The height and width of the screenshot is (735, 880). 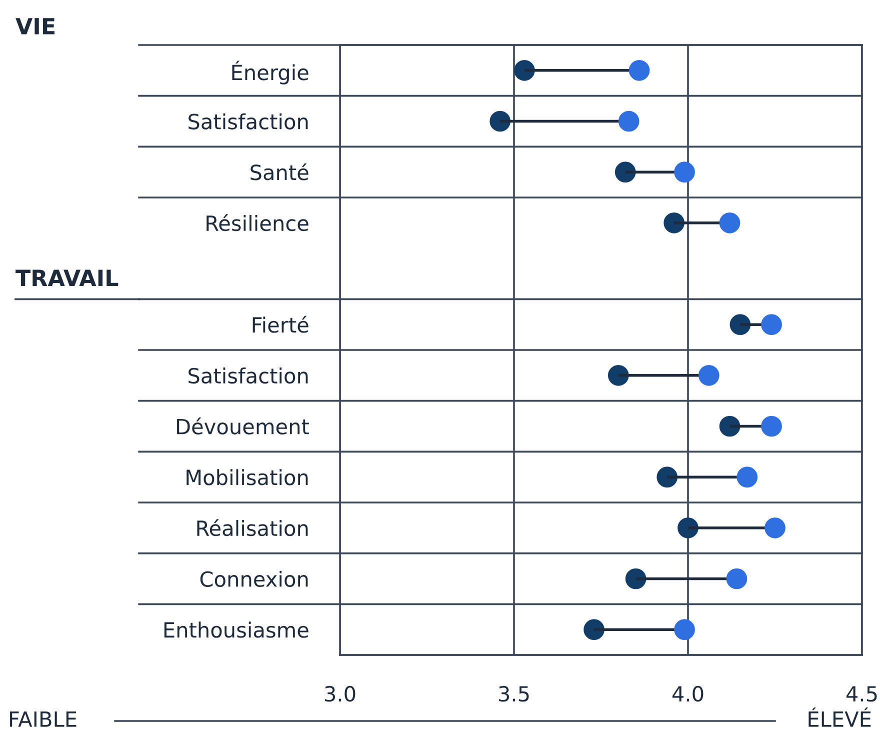 What do you see at coordinates (279, 171) in the screenshot?
I see `y-tick-label: Santé` at bounding box center [279, 171].